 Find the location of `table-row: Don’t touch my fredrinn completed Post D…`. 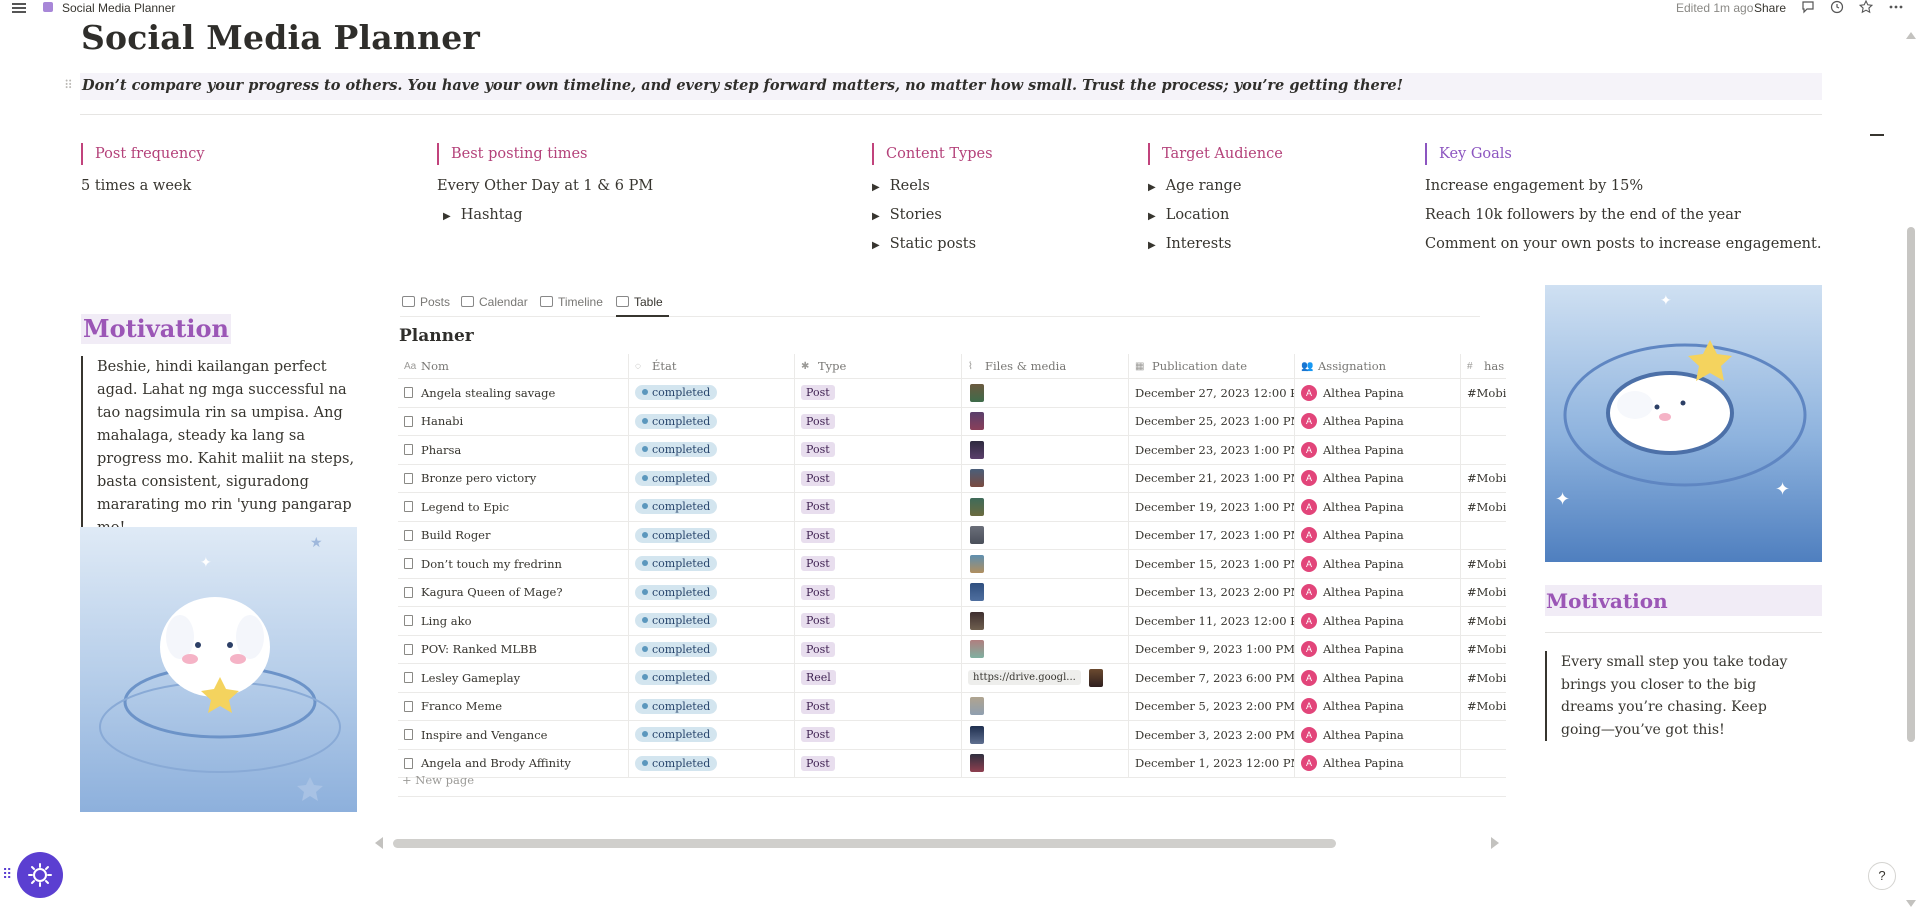

table-row: Don’t touch my fredrinn completed Post D… is located at coordinates (952, 564).